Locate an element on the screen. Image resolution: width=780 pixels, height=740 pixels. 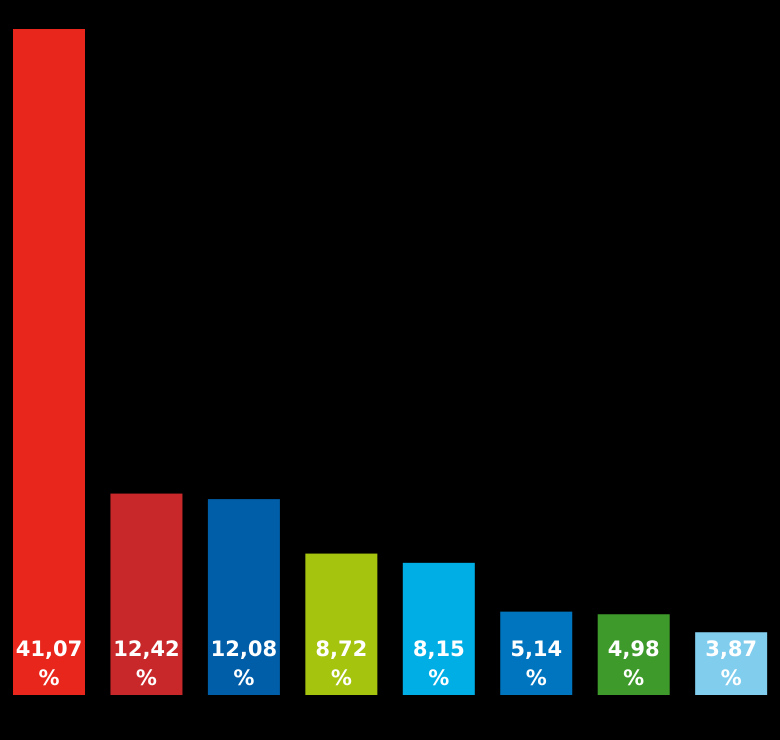
value-label: 12,08 % is located at coordinates (244, 663).